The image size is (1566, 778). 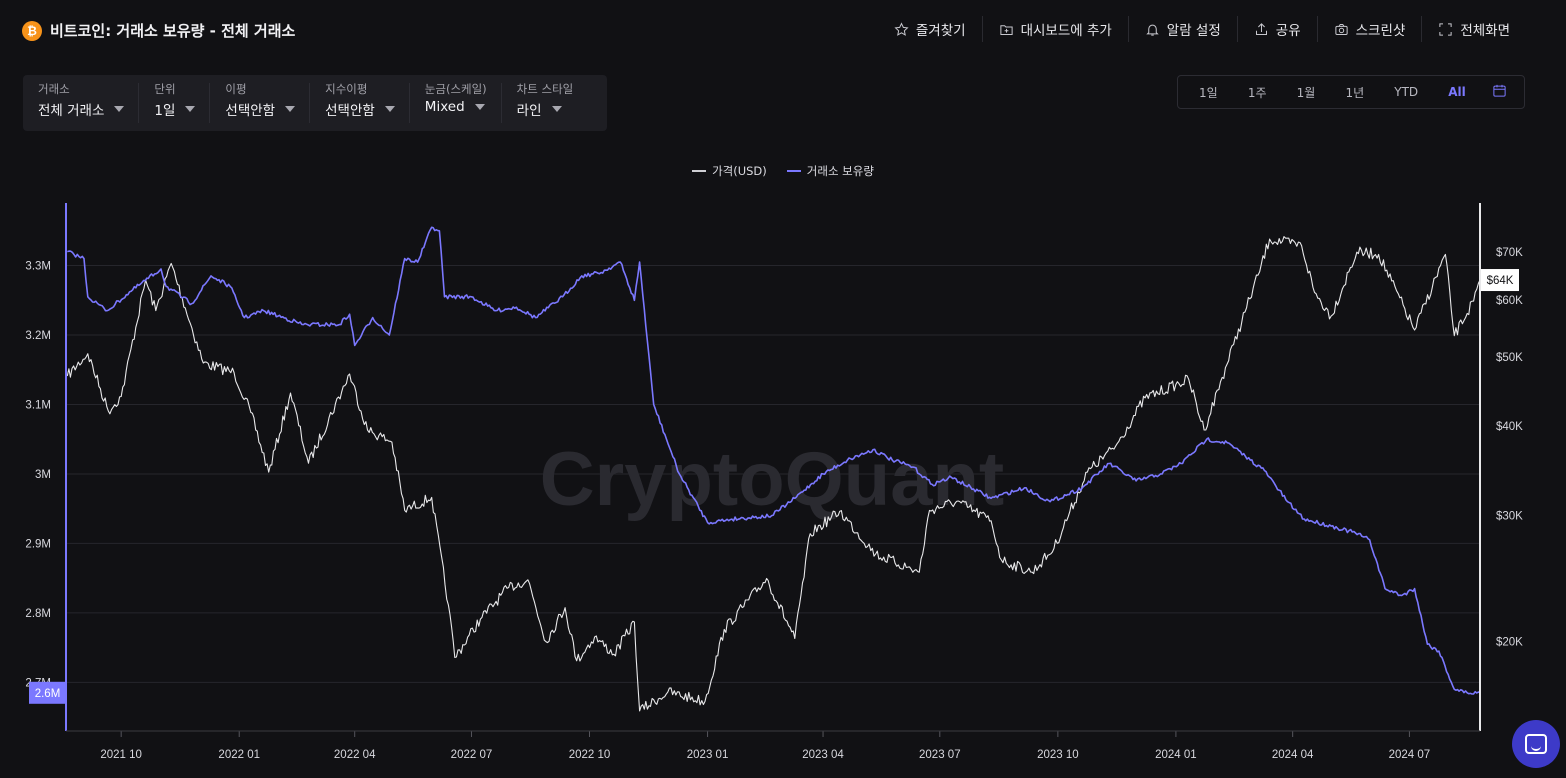 What do you see at coordinates (1066, 31) in the screenshot?
I see `add-dashboard-label: 대시보드에 추가` at bounding box center [1066, 31].